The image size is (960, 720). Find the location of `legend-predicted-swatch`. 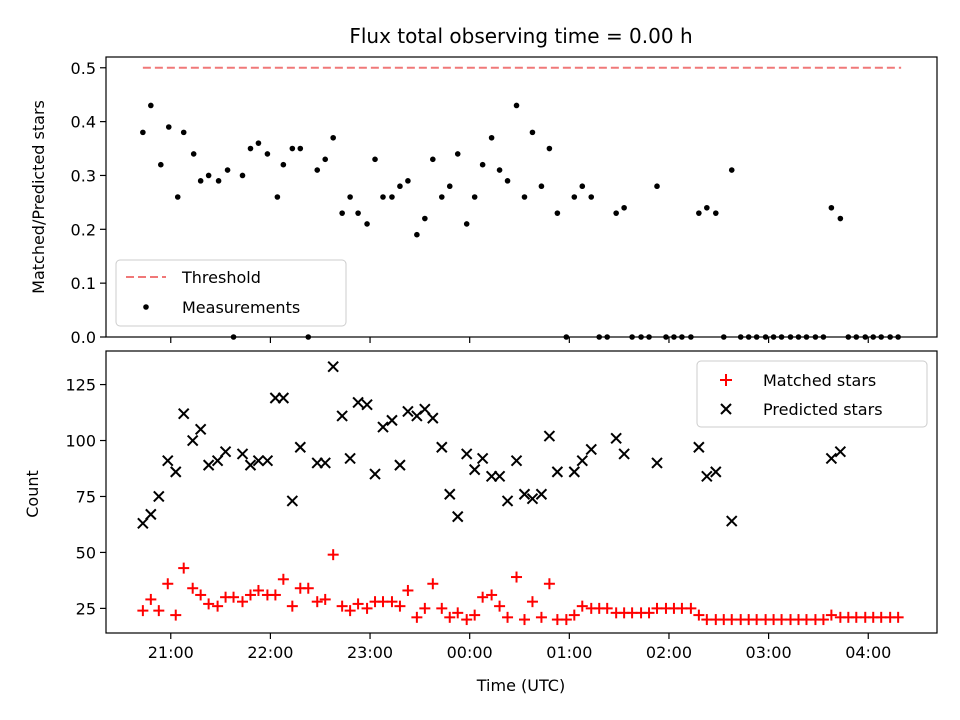

legend-predicted-swatch is located at coordinates (726, 409).